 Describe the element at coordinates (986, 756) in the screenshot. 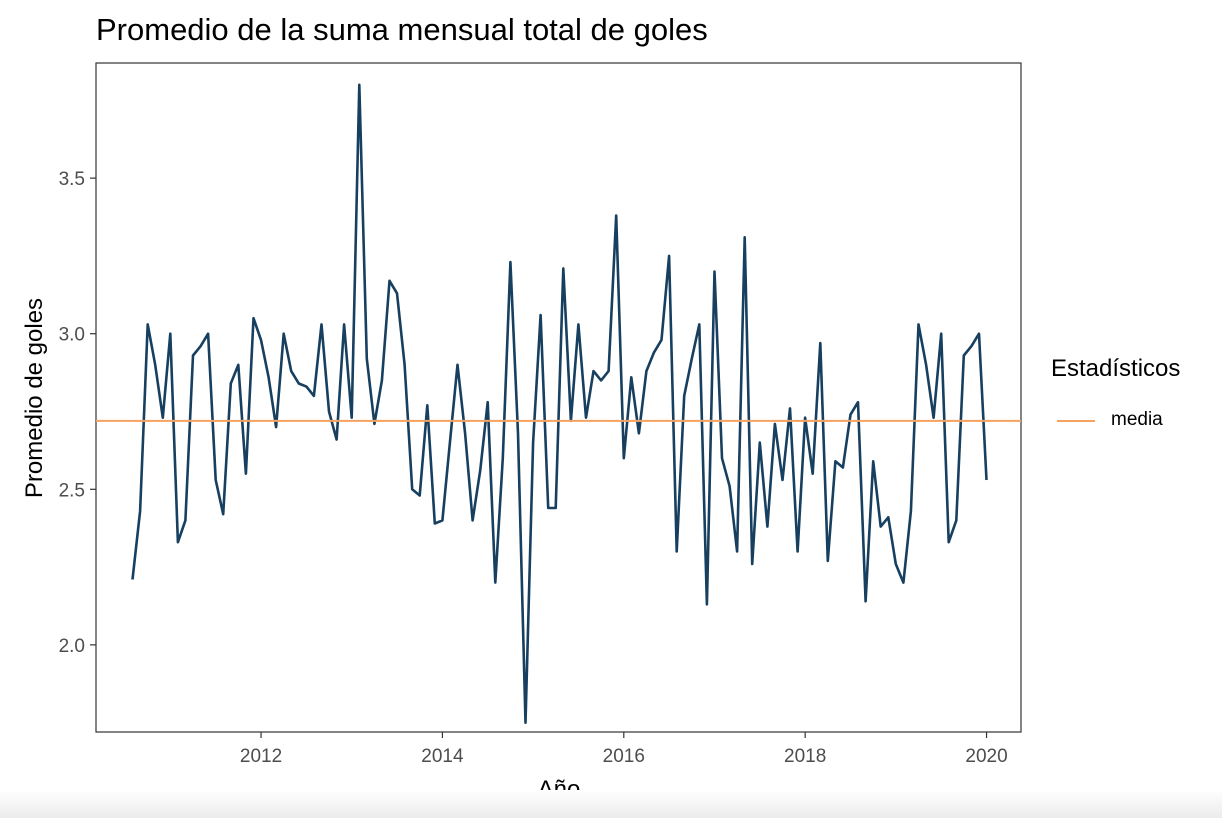

I see `x-tick-label: 2020` at that location.